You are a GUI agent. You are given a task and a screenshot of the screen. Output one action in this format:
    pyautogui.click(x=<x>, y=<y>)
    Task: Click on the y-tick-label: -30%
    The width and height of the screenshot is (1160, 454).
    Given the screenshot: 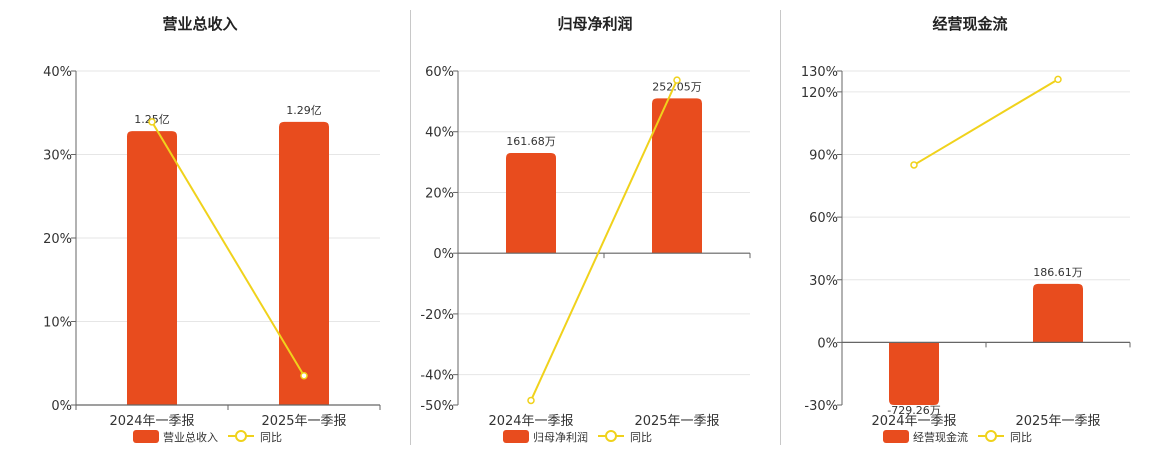 What is the action you would take?
    pyautogui.click(x=821, y=406)
    